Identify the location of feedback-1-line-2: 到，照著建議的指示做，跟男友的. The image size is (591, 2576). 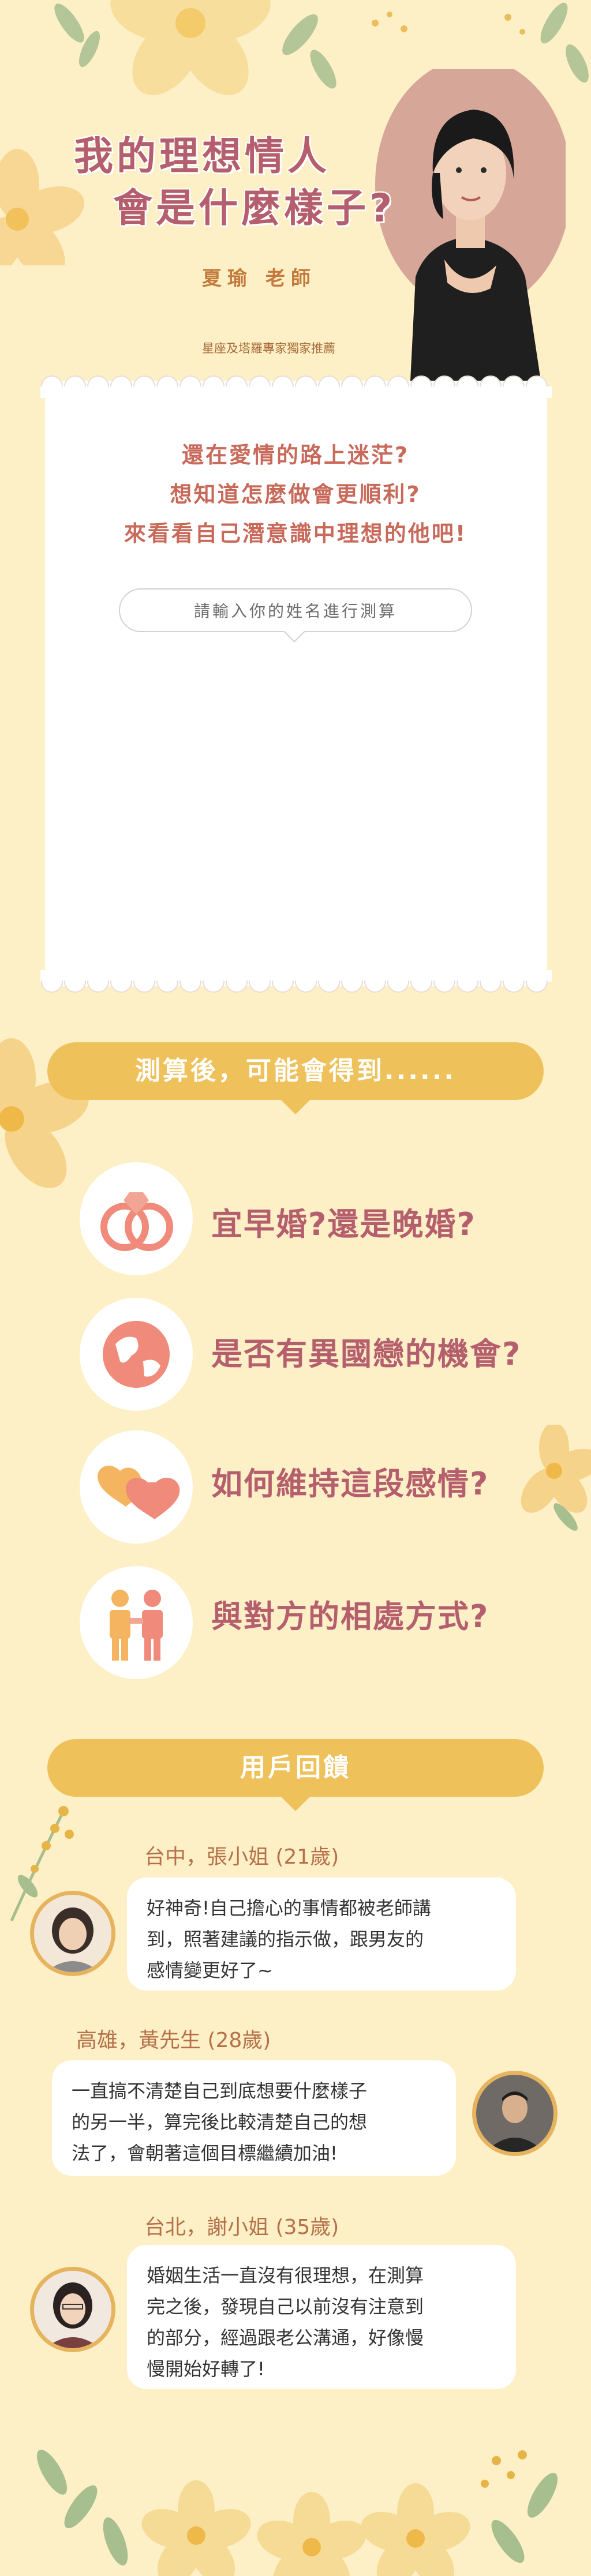
(285, 1939).